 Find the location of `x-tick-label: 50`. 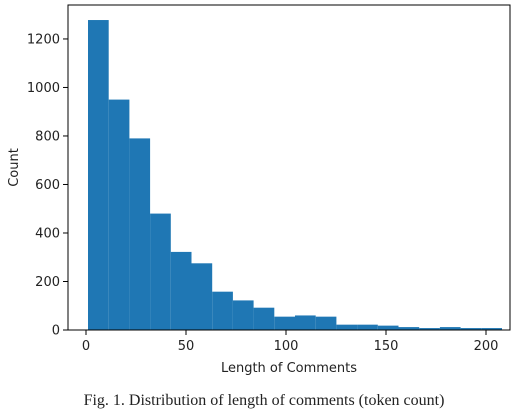

x-tick-label: 50 is located at coordinates (186, 346).